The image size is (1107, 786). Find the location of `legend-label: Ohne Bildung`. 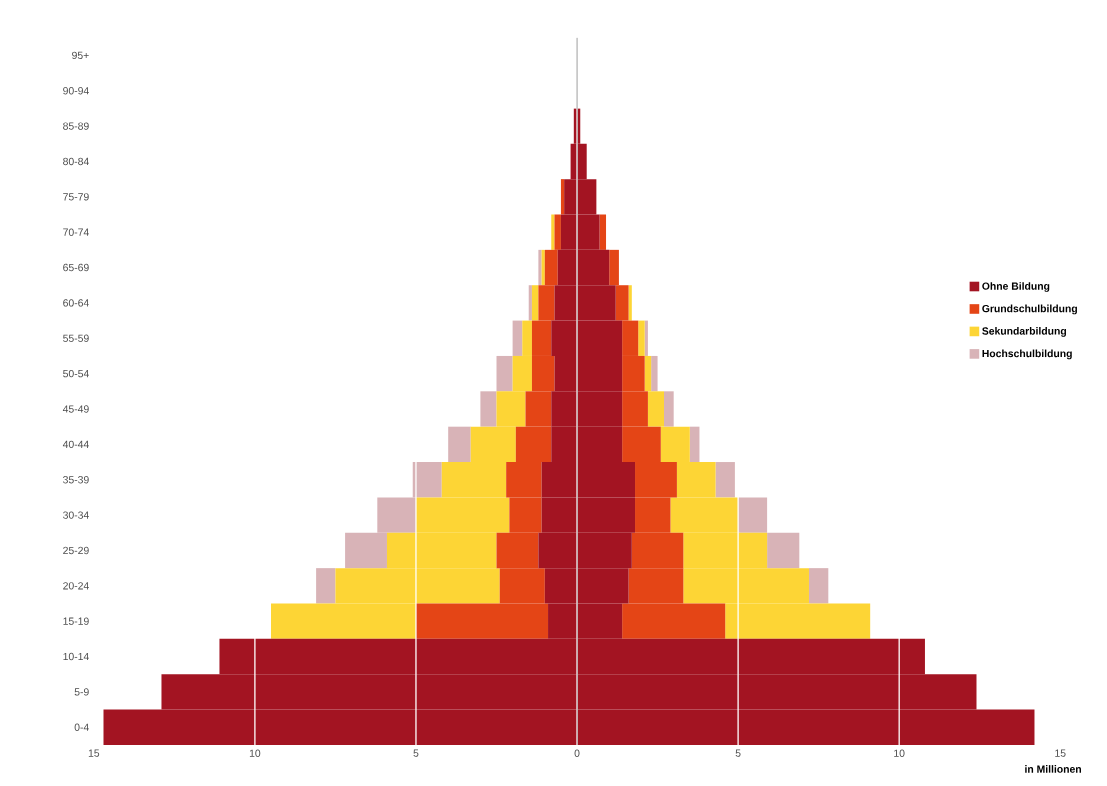

legend-label: Ohne Bildung is located at coordinates (1016, 287).